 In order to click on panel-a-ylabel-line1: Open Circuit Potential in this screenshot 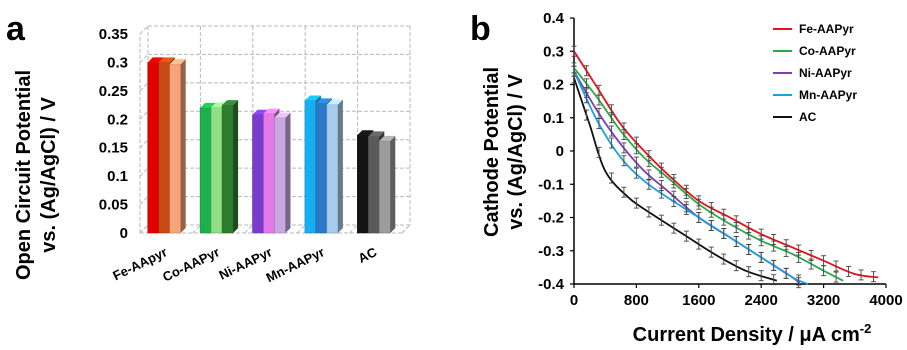, I will do `click(24, 175)`.